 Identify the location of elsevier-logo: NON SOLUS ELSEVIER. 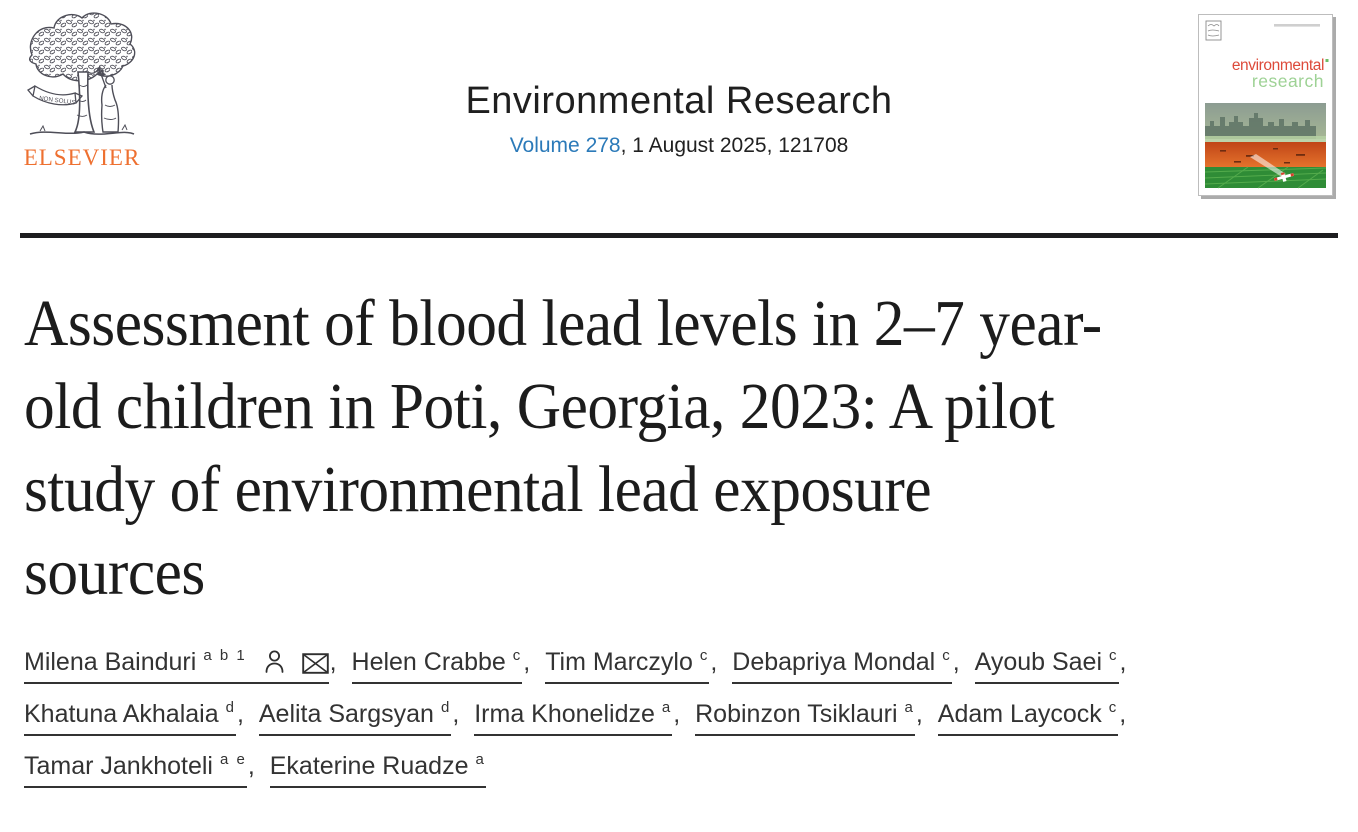
(82, 90).